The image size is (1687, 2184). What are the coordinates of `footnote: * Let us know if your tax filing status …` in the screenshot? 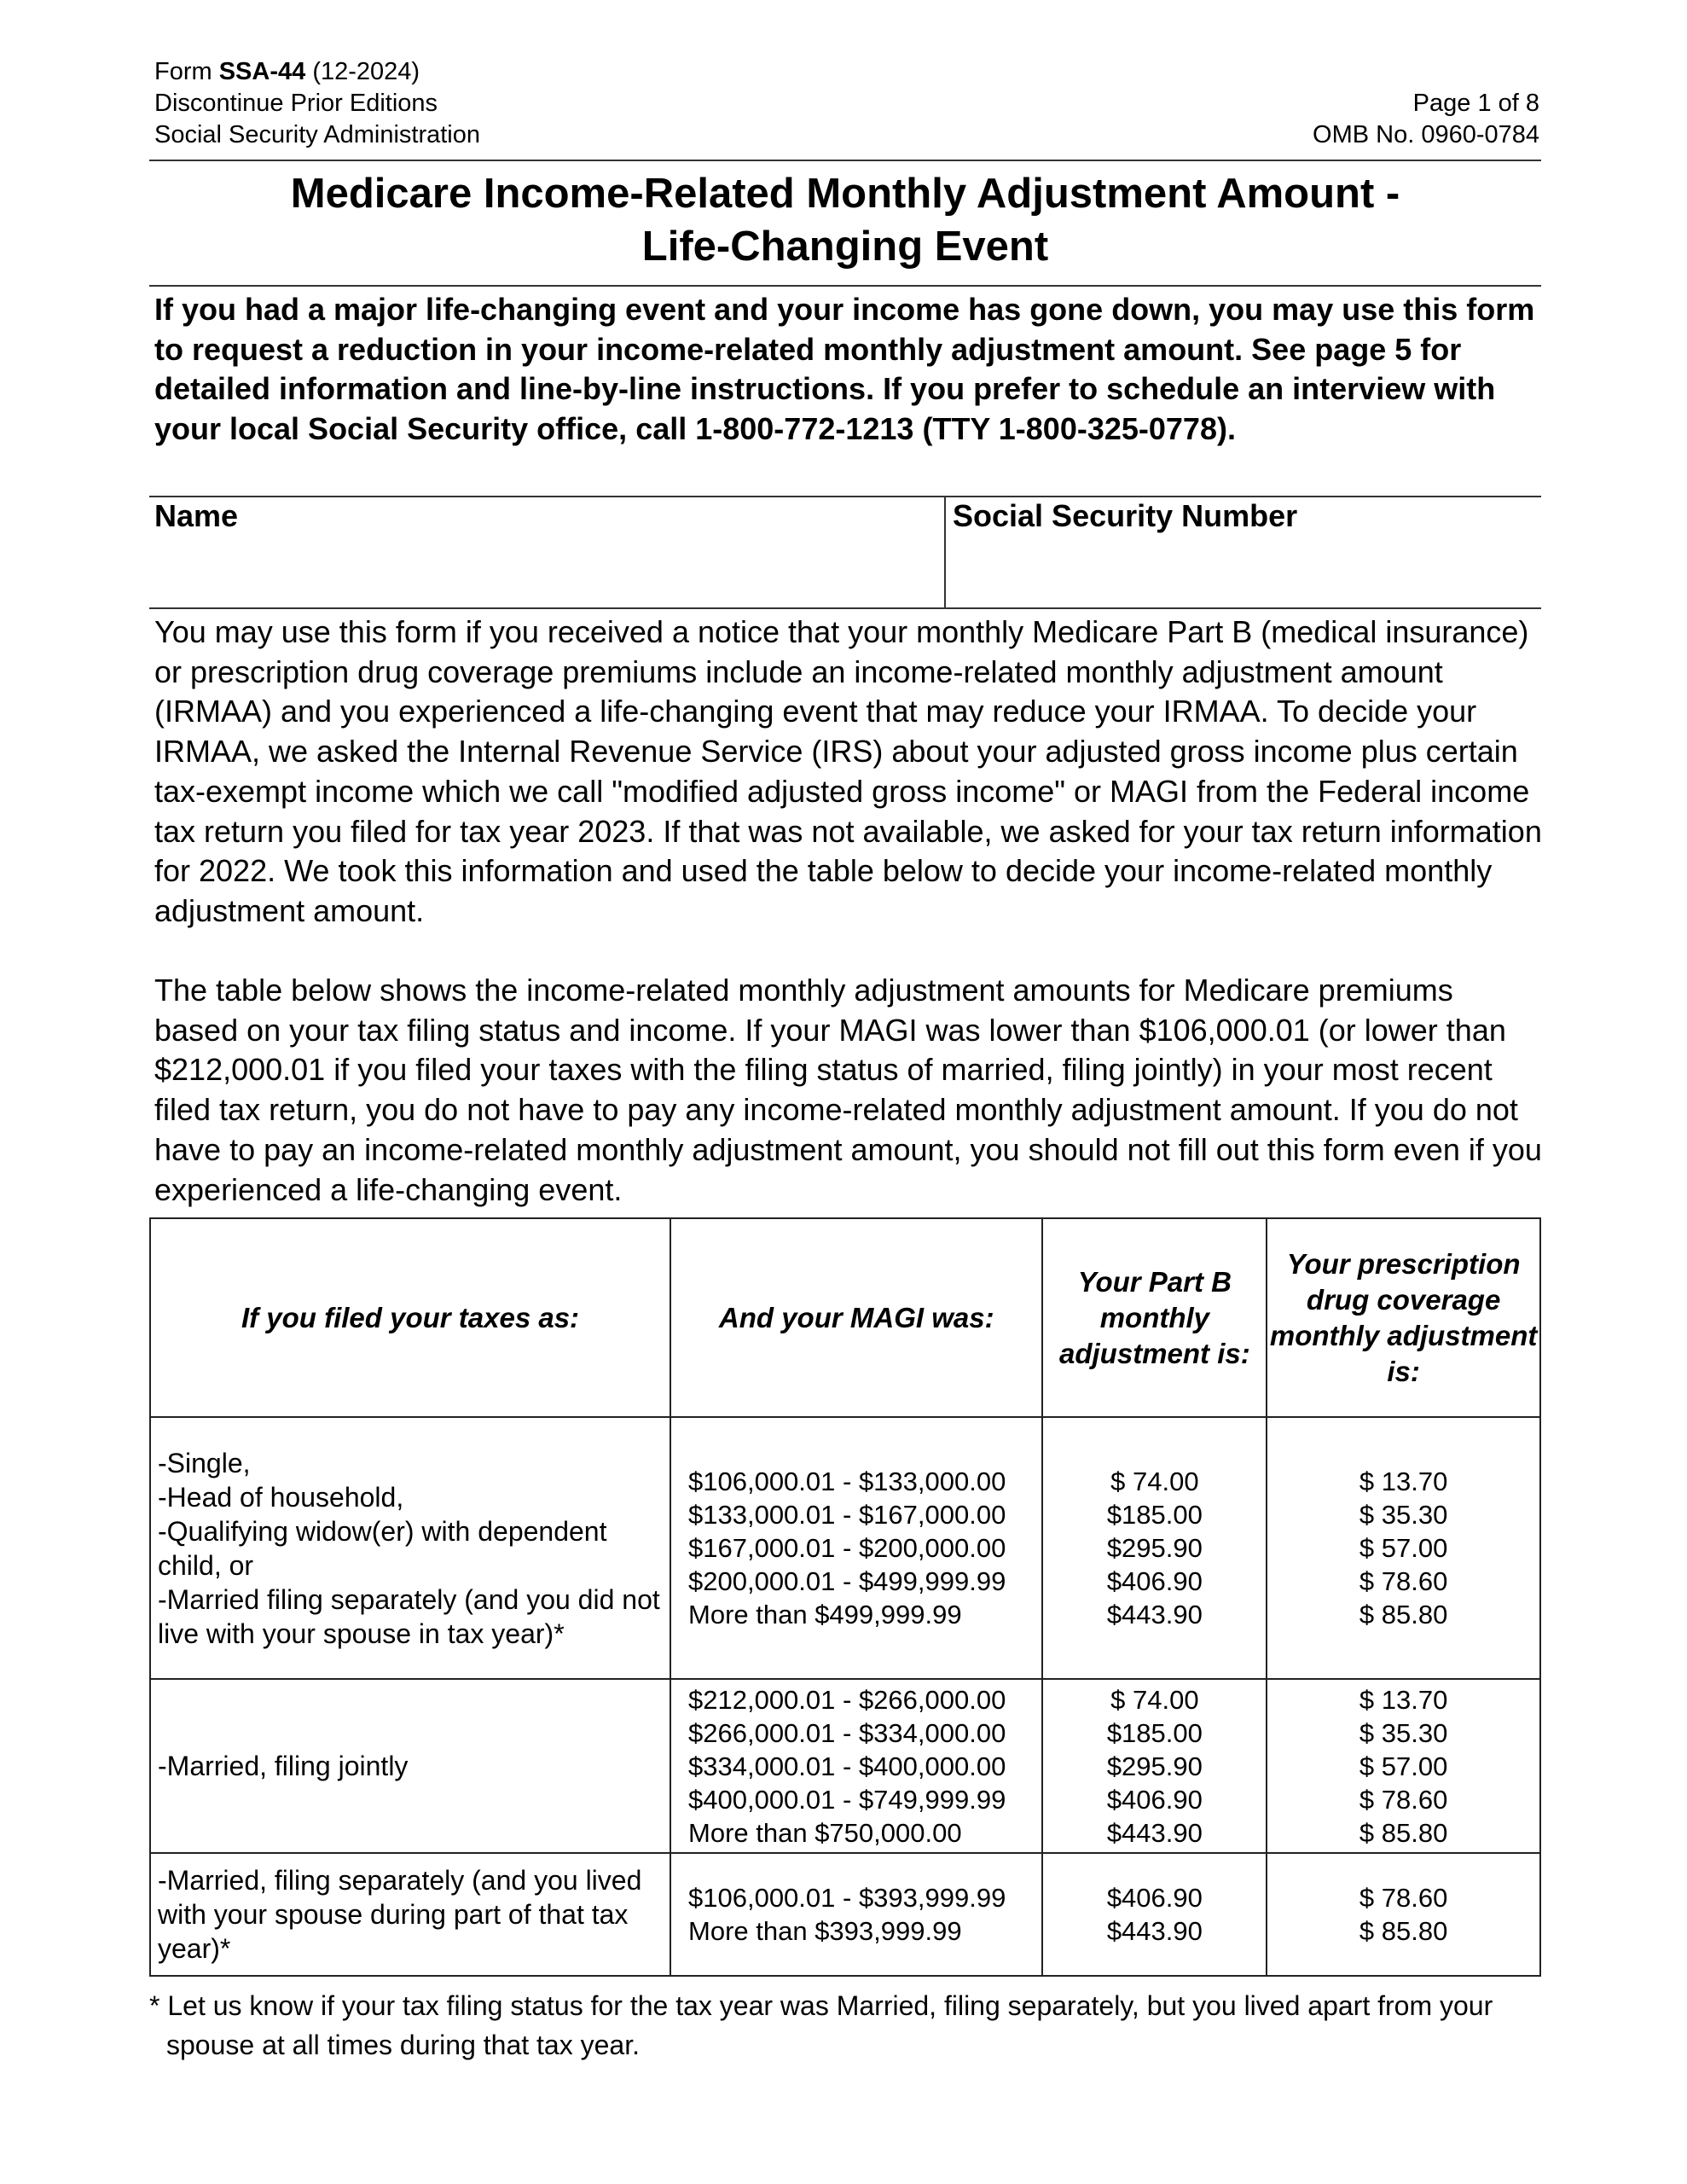 It's located at (821, 2025).